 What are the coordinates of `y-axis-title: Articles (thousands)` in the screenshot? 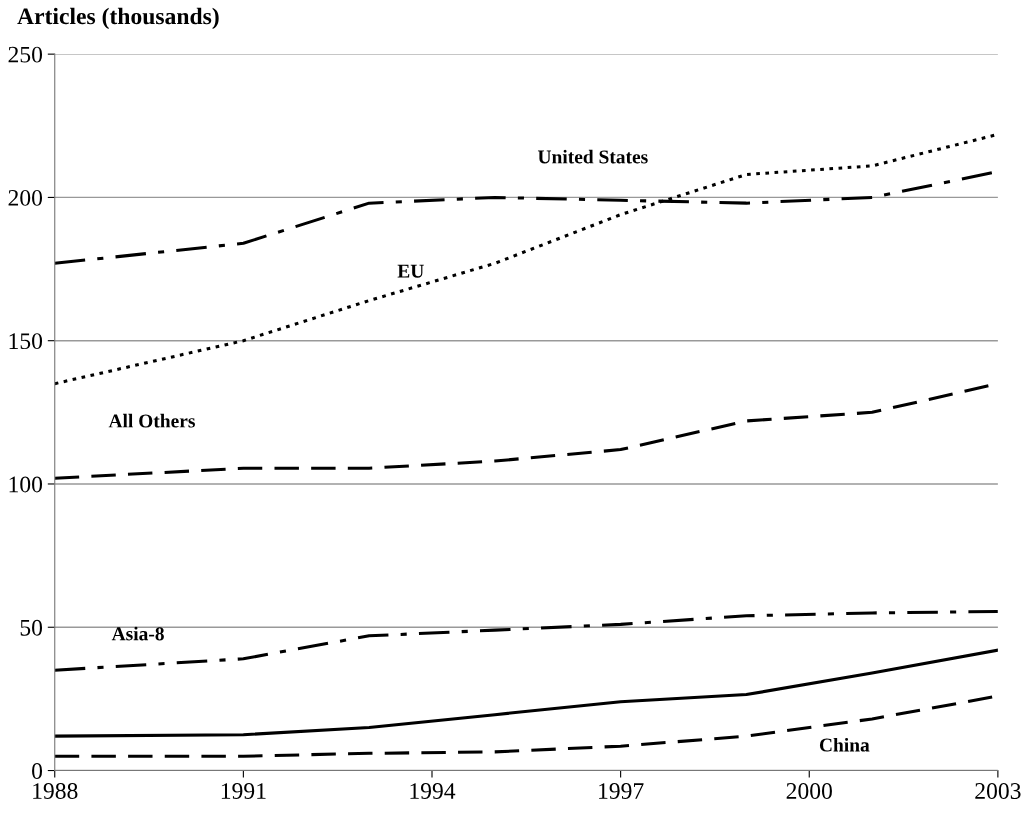 It's located at (118, 18).